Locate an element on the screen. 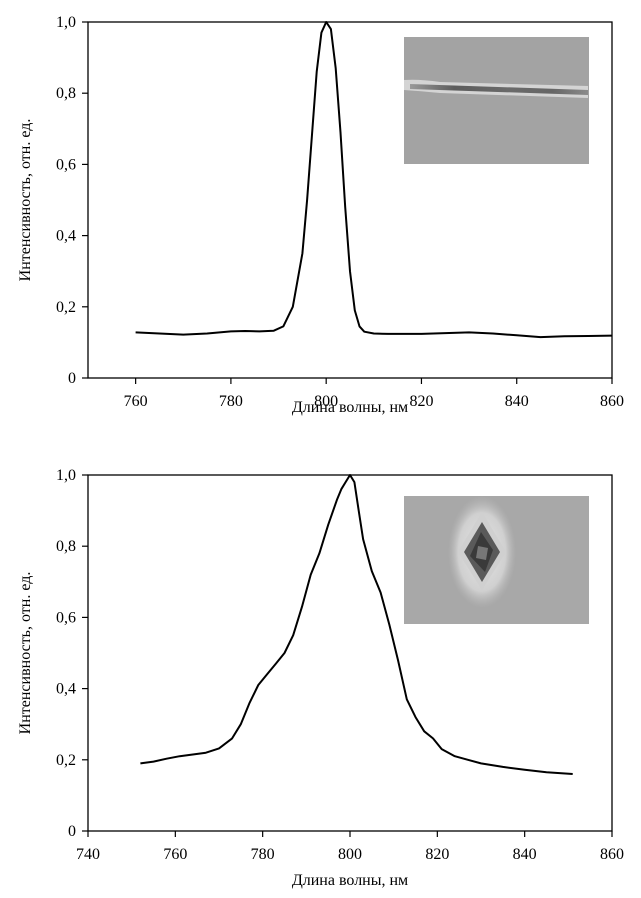 Image resolution: width=641 pixels, height=898 pixels. chart-1-x-tick-label: 820 is located at coordinates (421, 401).